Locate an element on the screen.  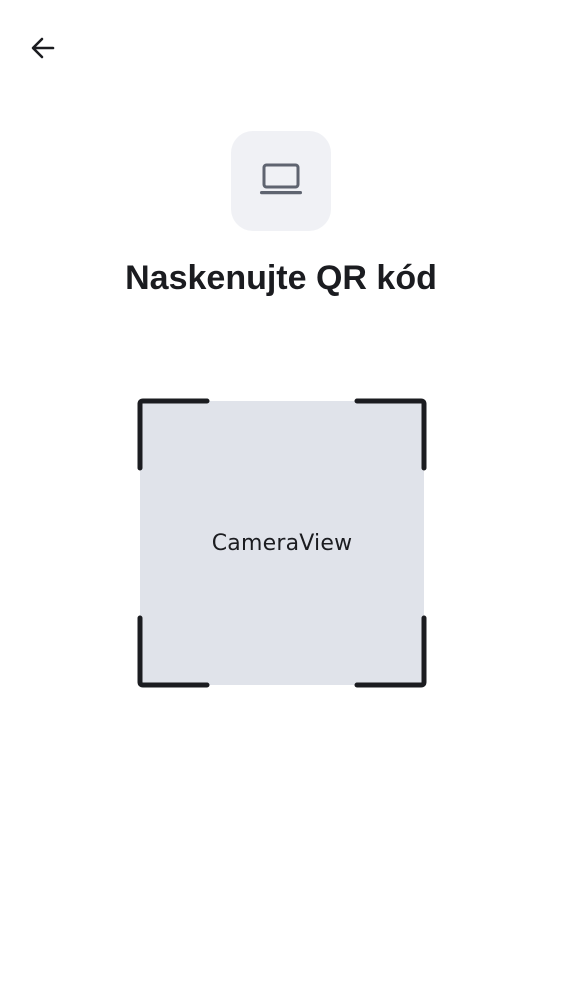
laptop-icon is located at coordinates (281, 181).